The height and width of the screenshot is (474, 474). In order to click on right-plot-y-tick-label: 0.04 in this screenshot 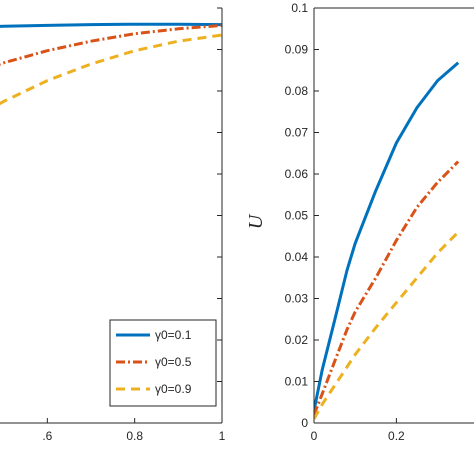, I will do `click(297, 257)`.